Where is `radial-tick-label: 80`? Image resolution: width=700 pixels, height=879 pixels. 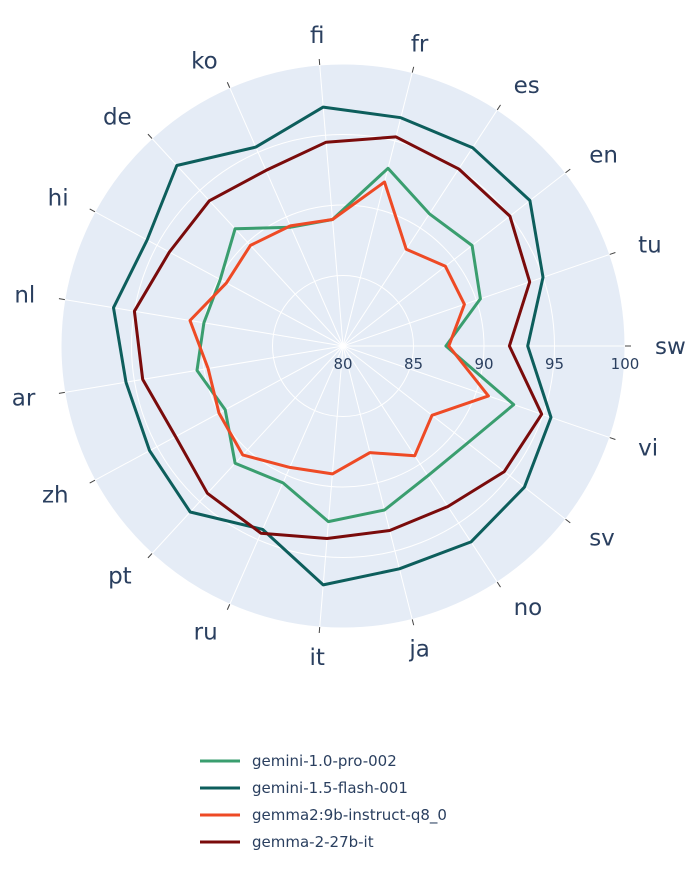
radial-tick-label: 80 is located at coordinates (342, 364).